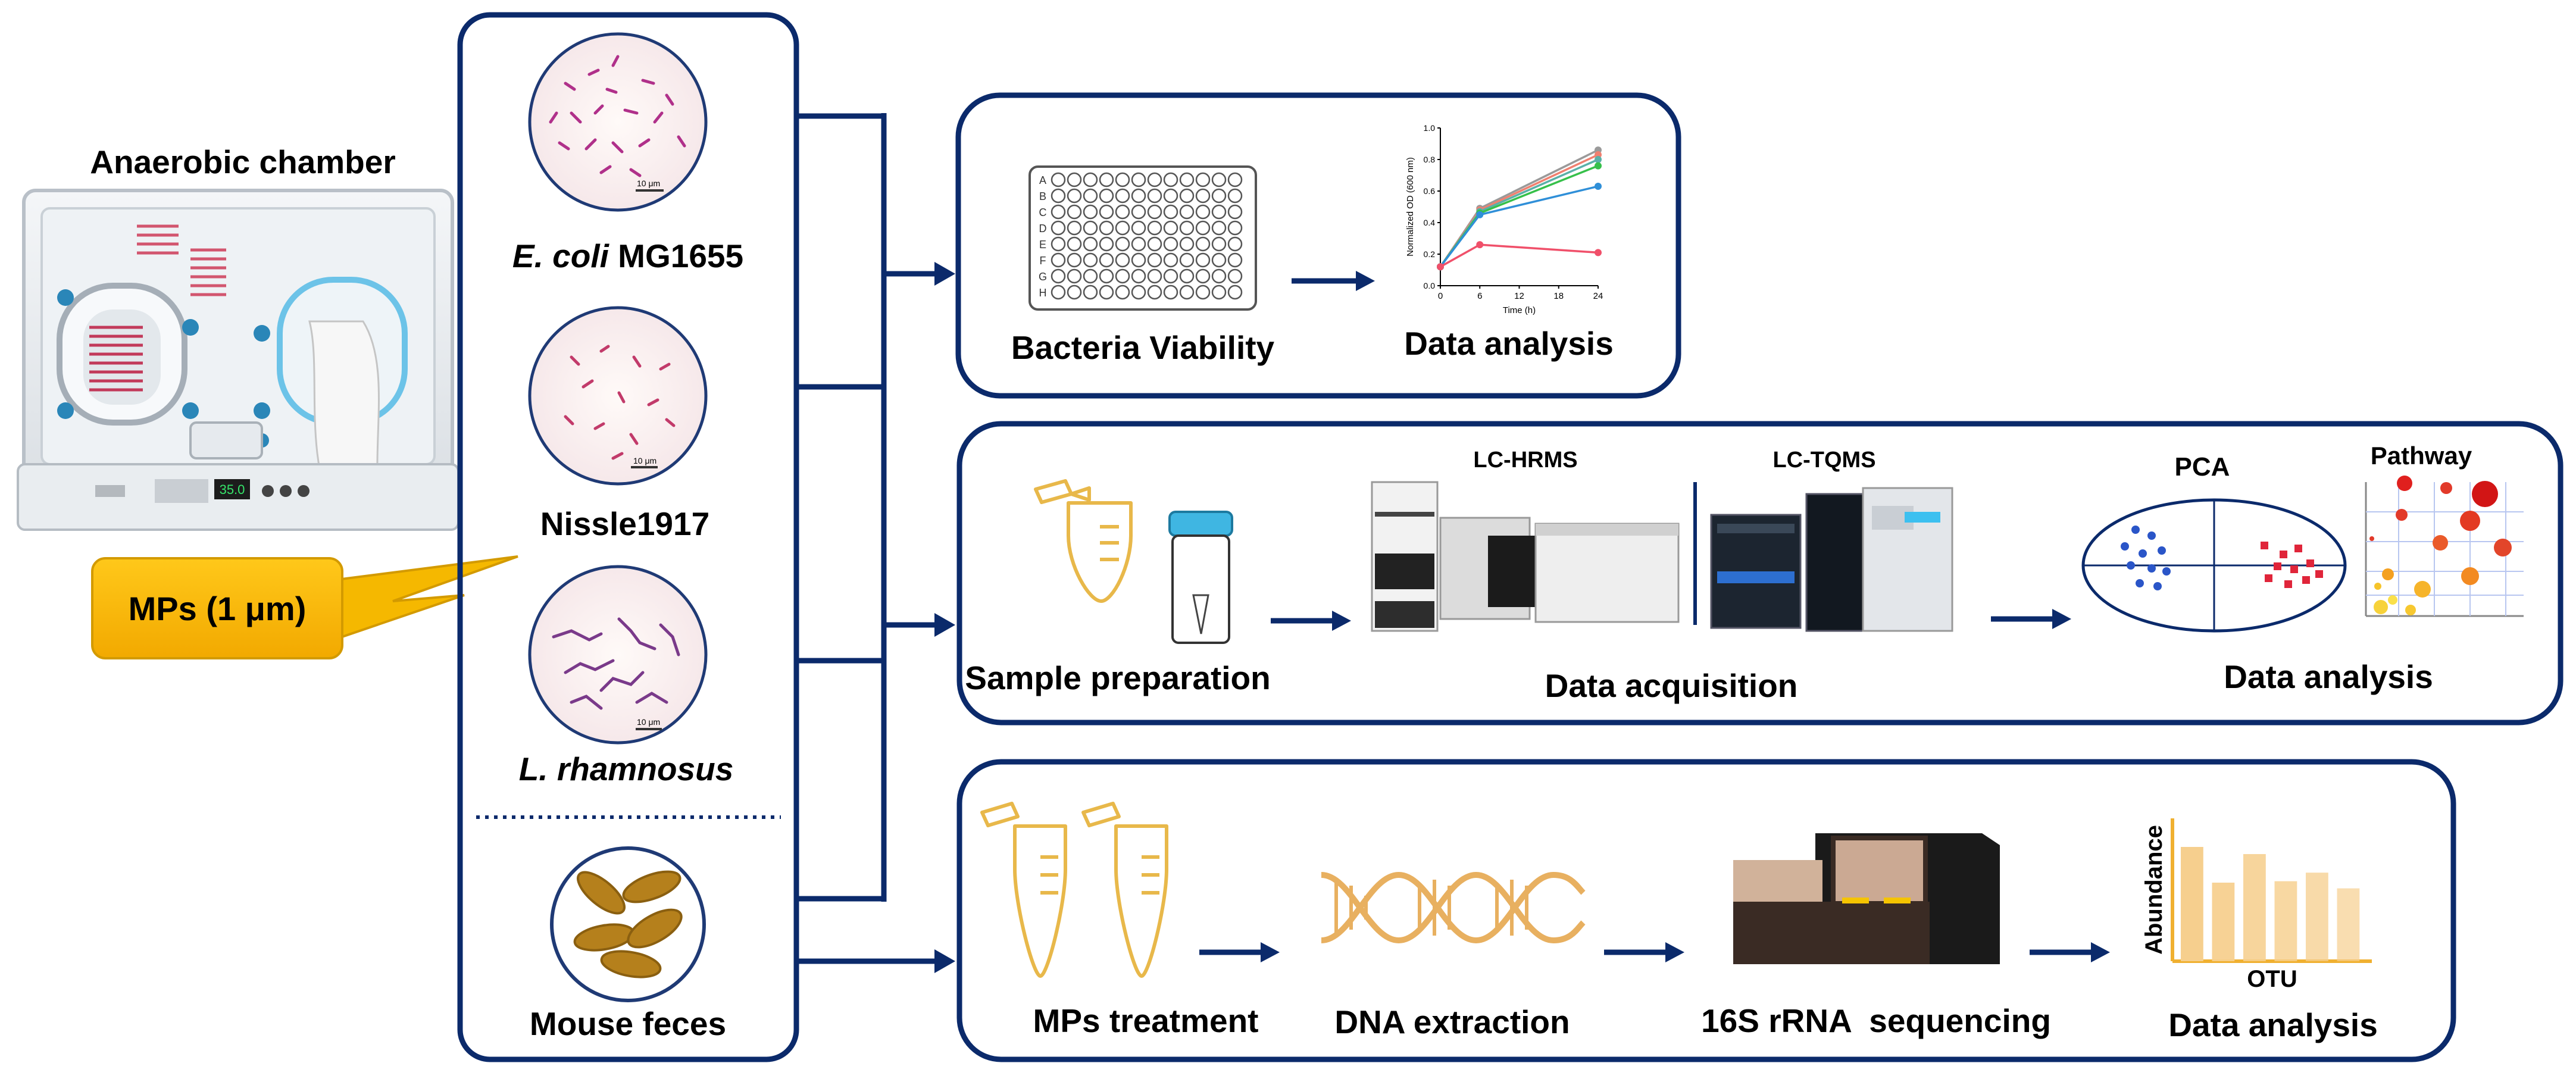 This screenshot has width=2576, height=1085. I want to click on y-tick-label: 0.6, so click(1430, 191).